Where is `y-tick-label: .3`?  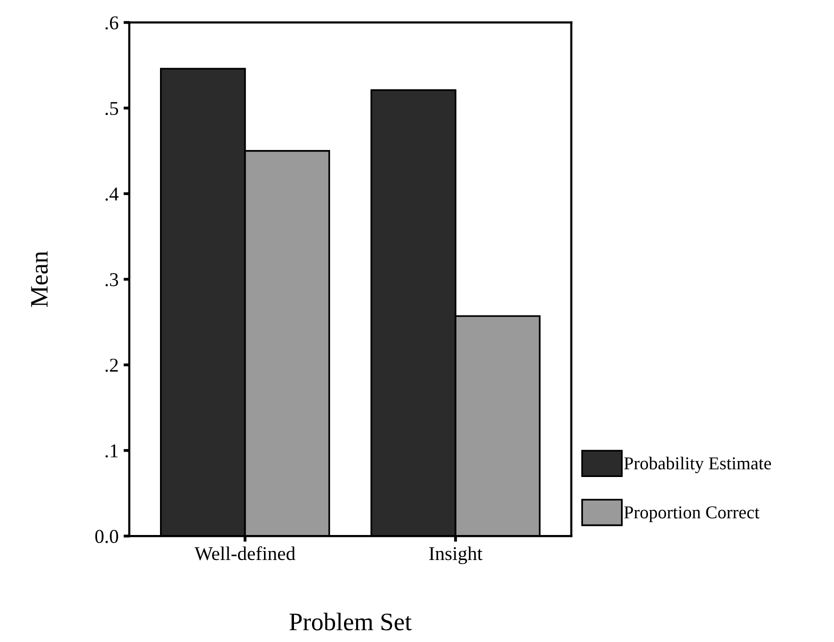 y-tick-label: .3 is located at coordinates (112, 279).